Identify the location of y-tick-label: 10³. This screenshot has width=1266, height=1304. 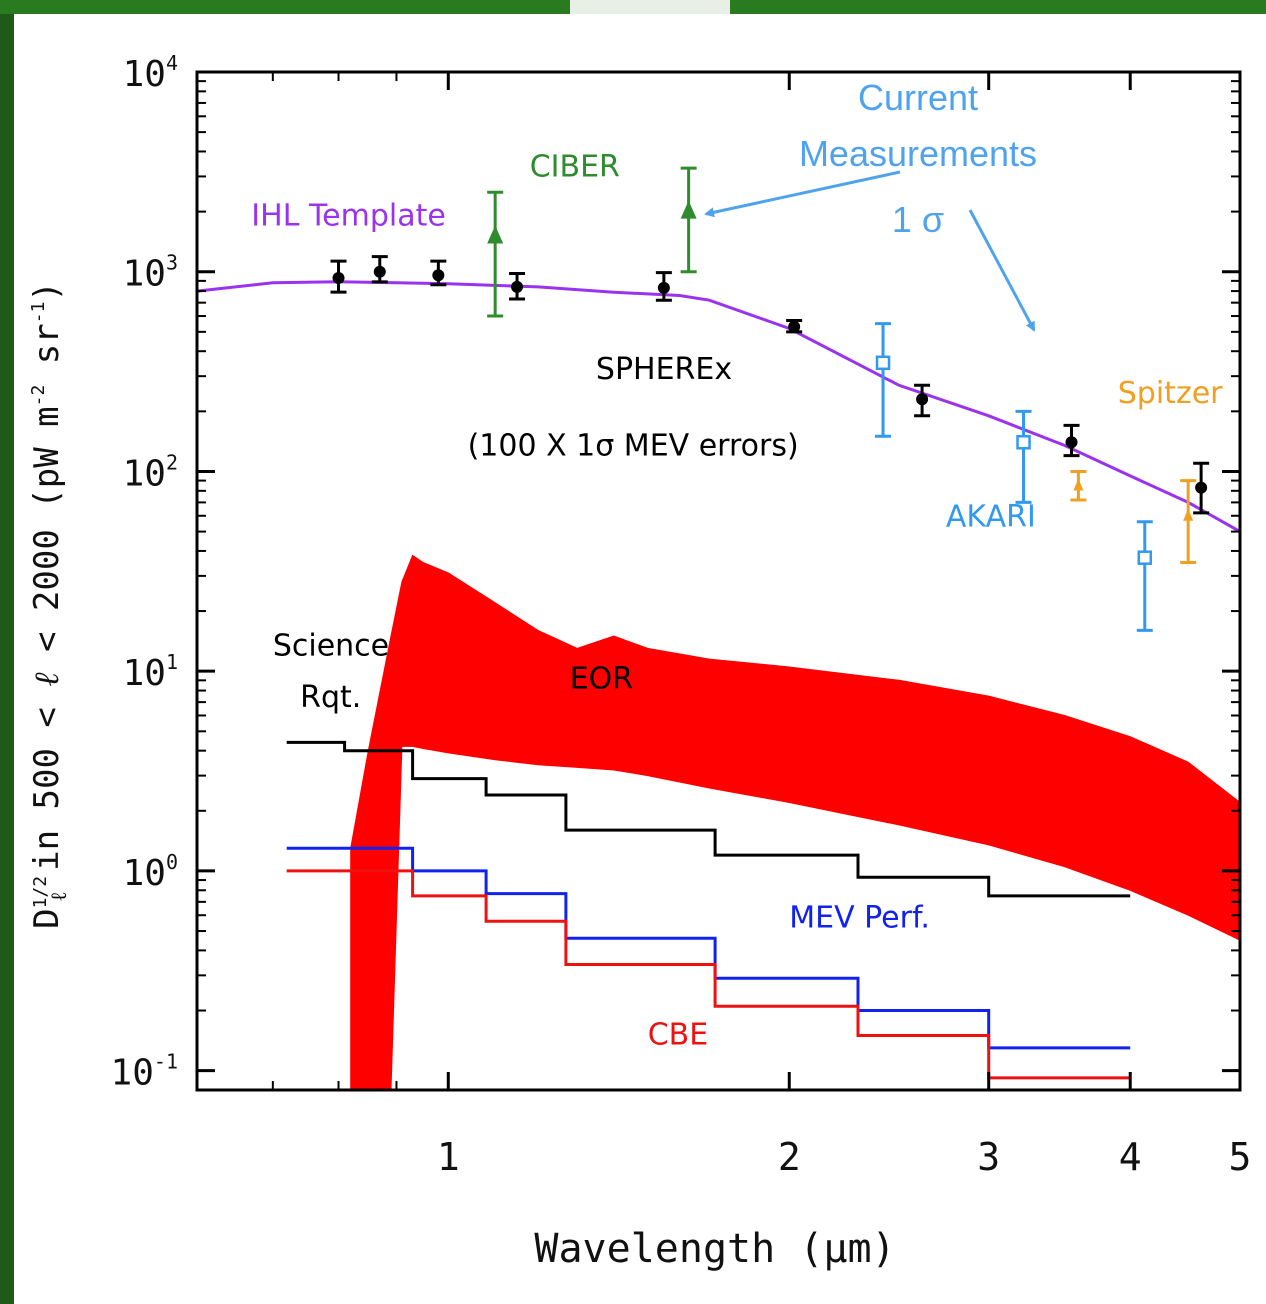
(150, 273).